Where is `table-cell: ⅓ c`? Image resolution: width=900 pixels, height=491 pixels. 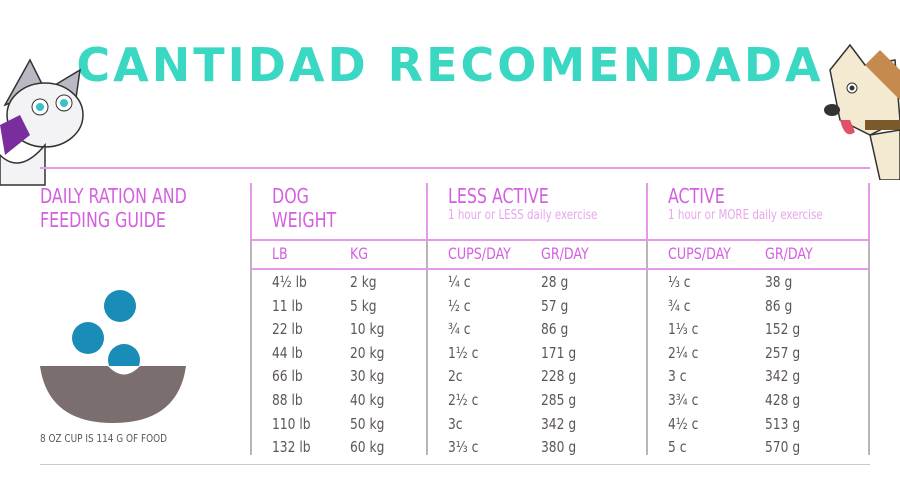
table-cell: ⅓ c is located at coordinates (679, 282).